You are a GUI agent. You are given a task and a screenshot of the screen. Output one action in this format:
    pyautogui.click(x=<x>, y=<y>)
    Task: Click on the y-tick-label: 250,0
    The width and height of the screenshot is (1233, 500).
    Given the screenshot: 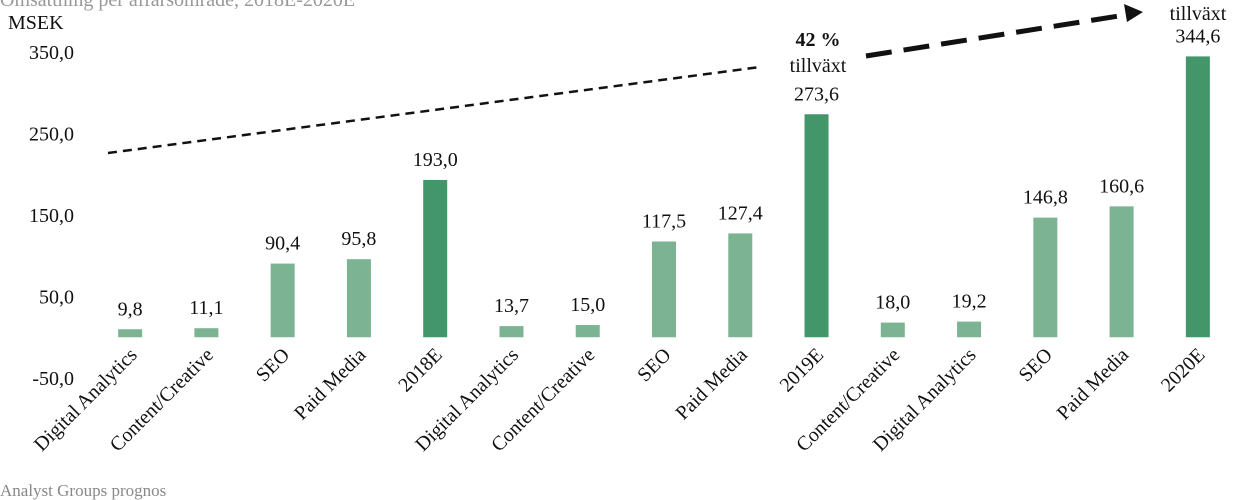 What is the action you would take?
    pyautogui.click(x=51, y=135)
    